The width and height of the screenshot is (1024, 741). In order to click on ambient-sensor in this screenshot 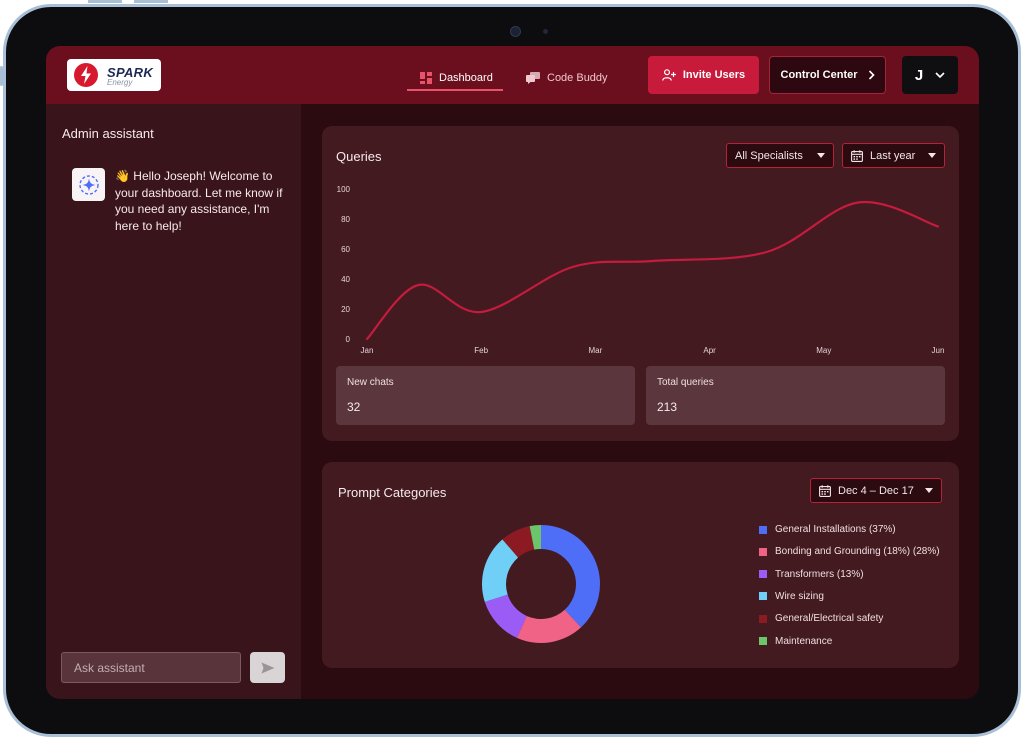, I will do `click(545, 31)`.